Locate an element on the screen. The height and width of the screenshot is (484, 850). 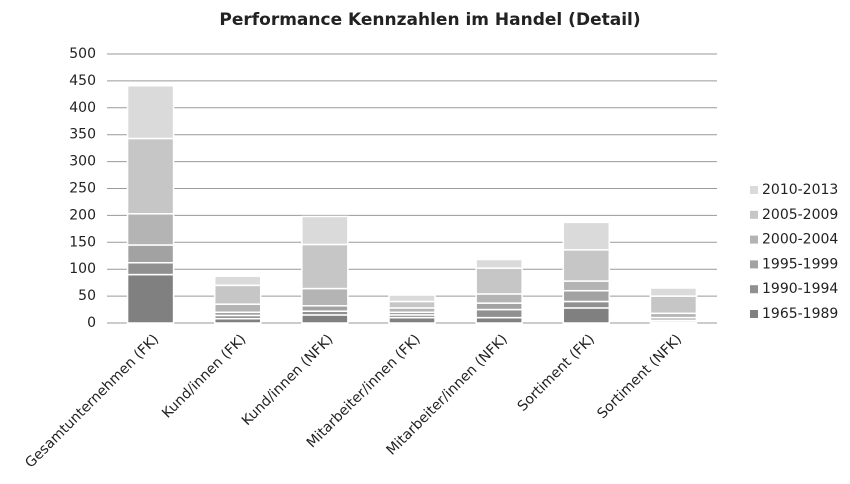
legend-label: 2000-2004 is located at coordinates (800, 240).